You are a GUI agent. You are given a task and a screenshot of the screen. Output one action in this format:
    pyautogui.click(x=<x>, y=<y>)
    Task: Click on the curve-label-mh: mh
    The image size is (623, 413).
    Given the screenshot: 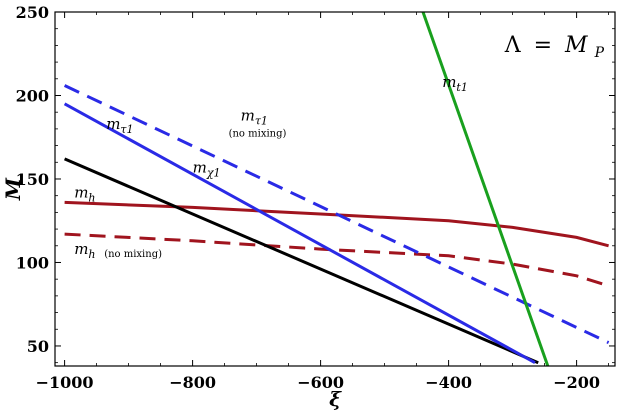 What is the action you would take?
    pyautogui.click(x=84, y=193)
    